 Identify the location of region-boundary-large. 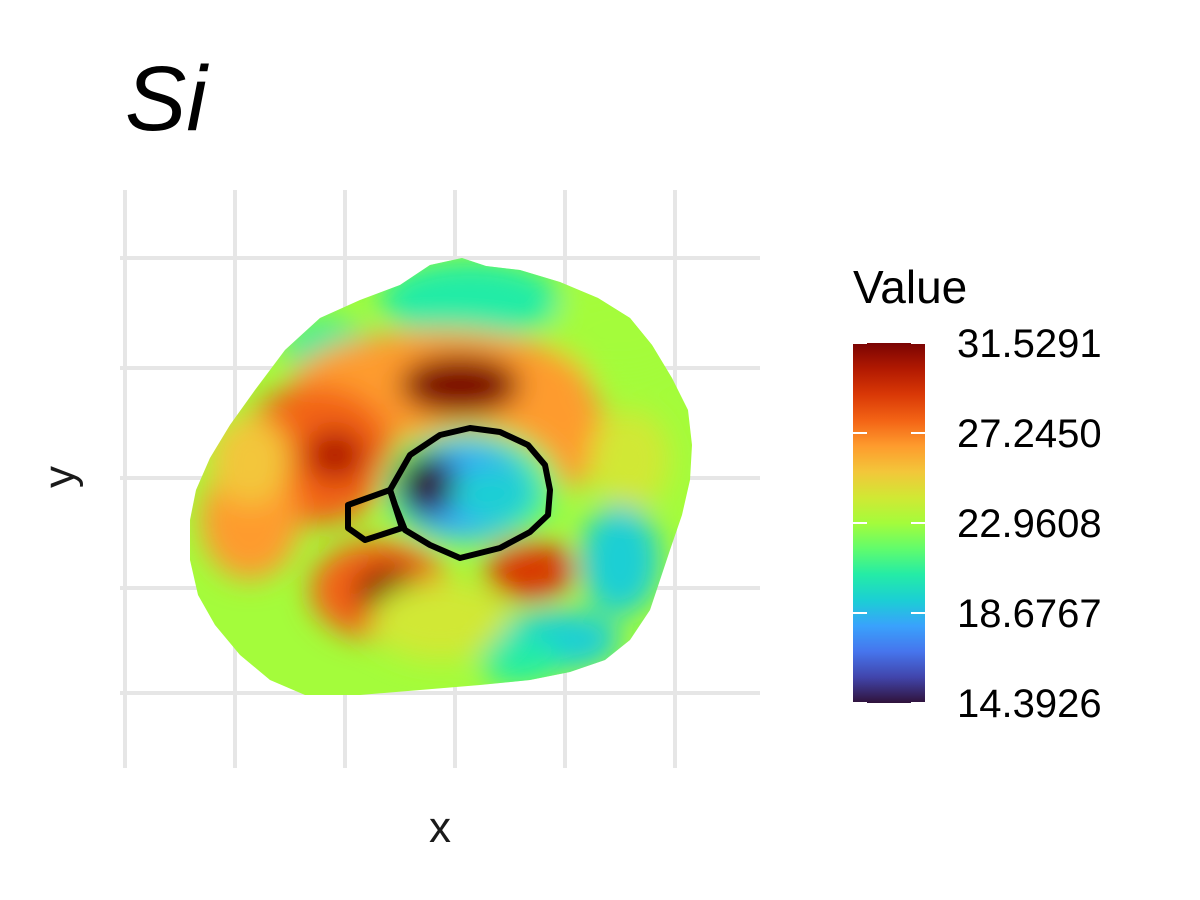
(470, 493).